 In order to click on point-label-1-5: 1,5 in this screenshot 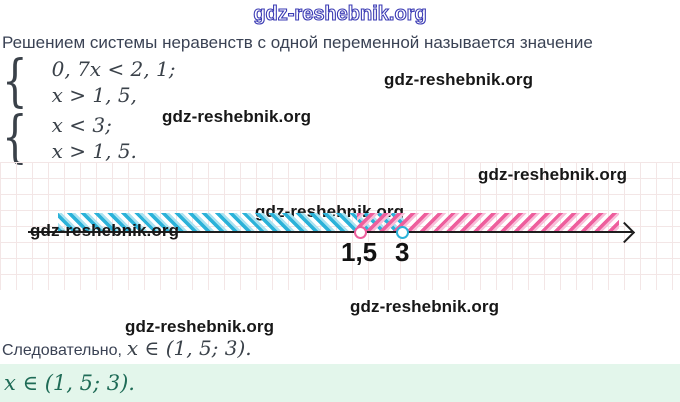, I will do `click(359, 252)`.